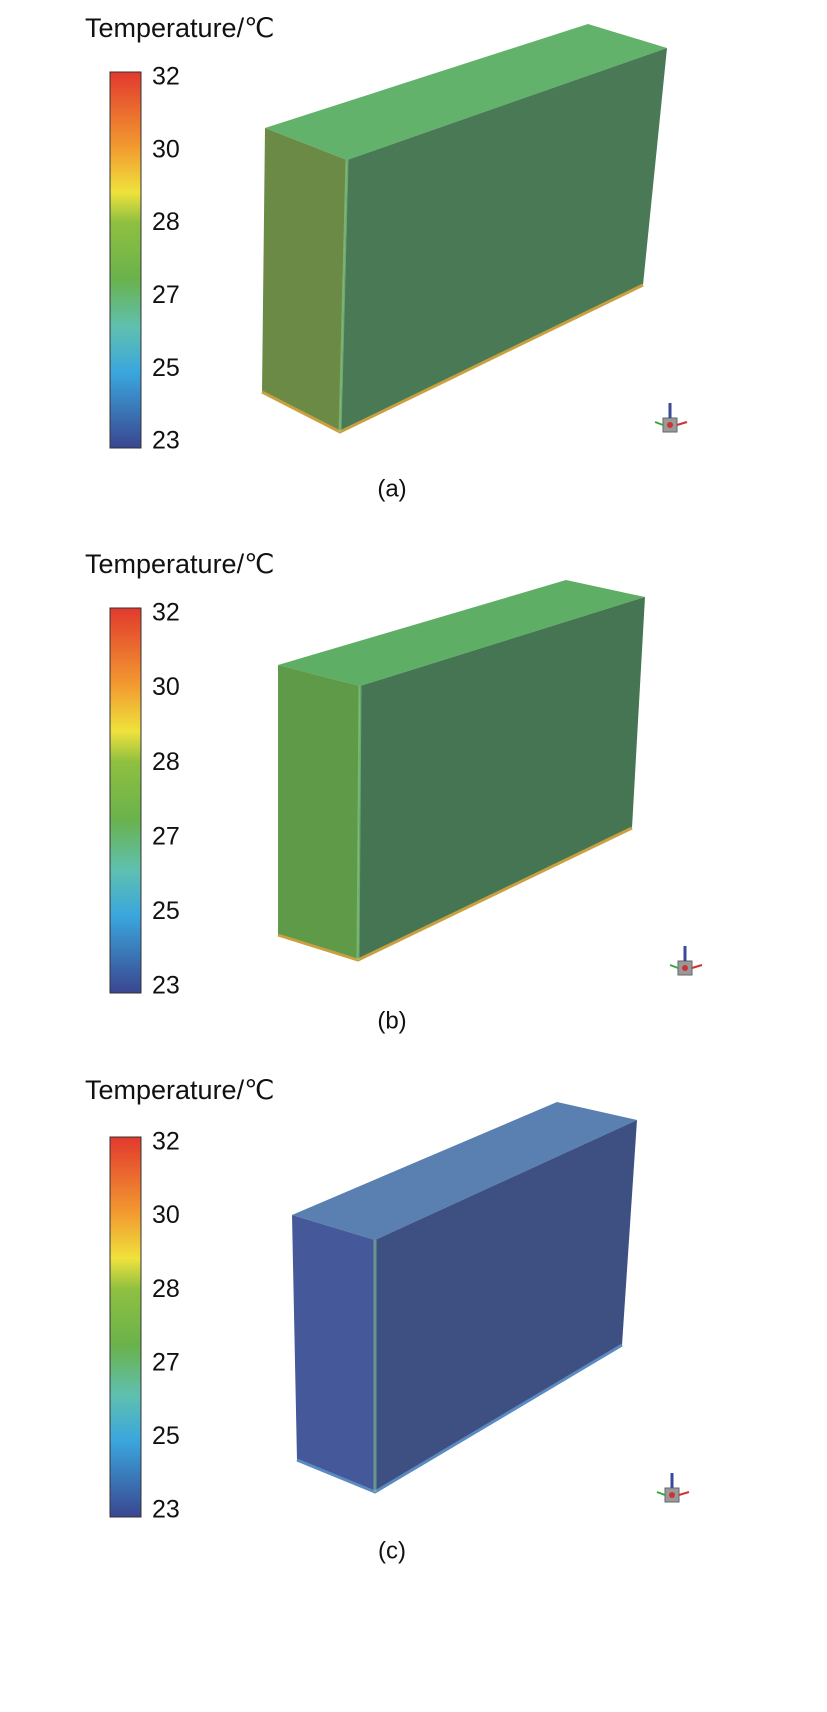 The height and width of the screenshot is (1712, 827). I want to click on caption: (a), so click(391, 488).